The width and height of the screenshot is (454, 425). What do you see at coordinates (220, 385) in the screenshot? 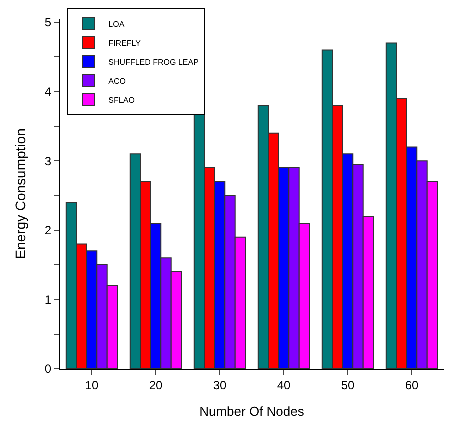
I see `x-tick-label: 30` at bounding box center [220, 385].